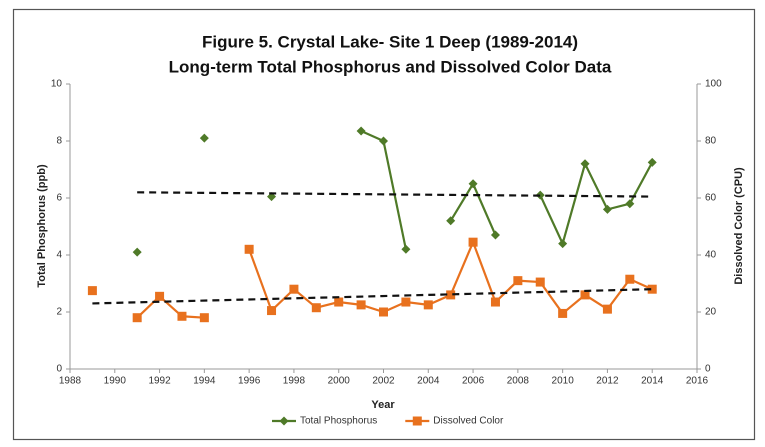  Describe the element at coordinates (204, 381) in the screenshot. I see `x-tick-label: 1994` at that location.